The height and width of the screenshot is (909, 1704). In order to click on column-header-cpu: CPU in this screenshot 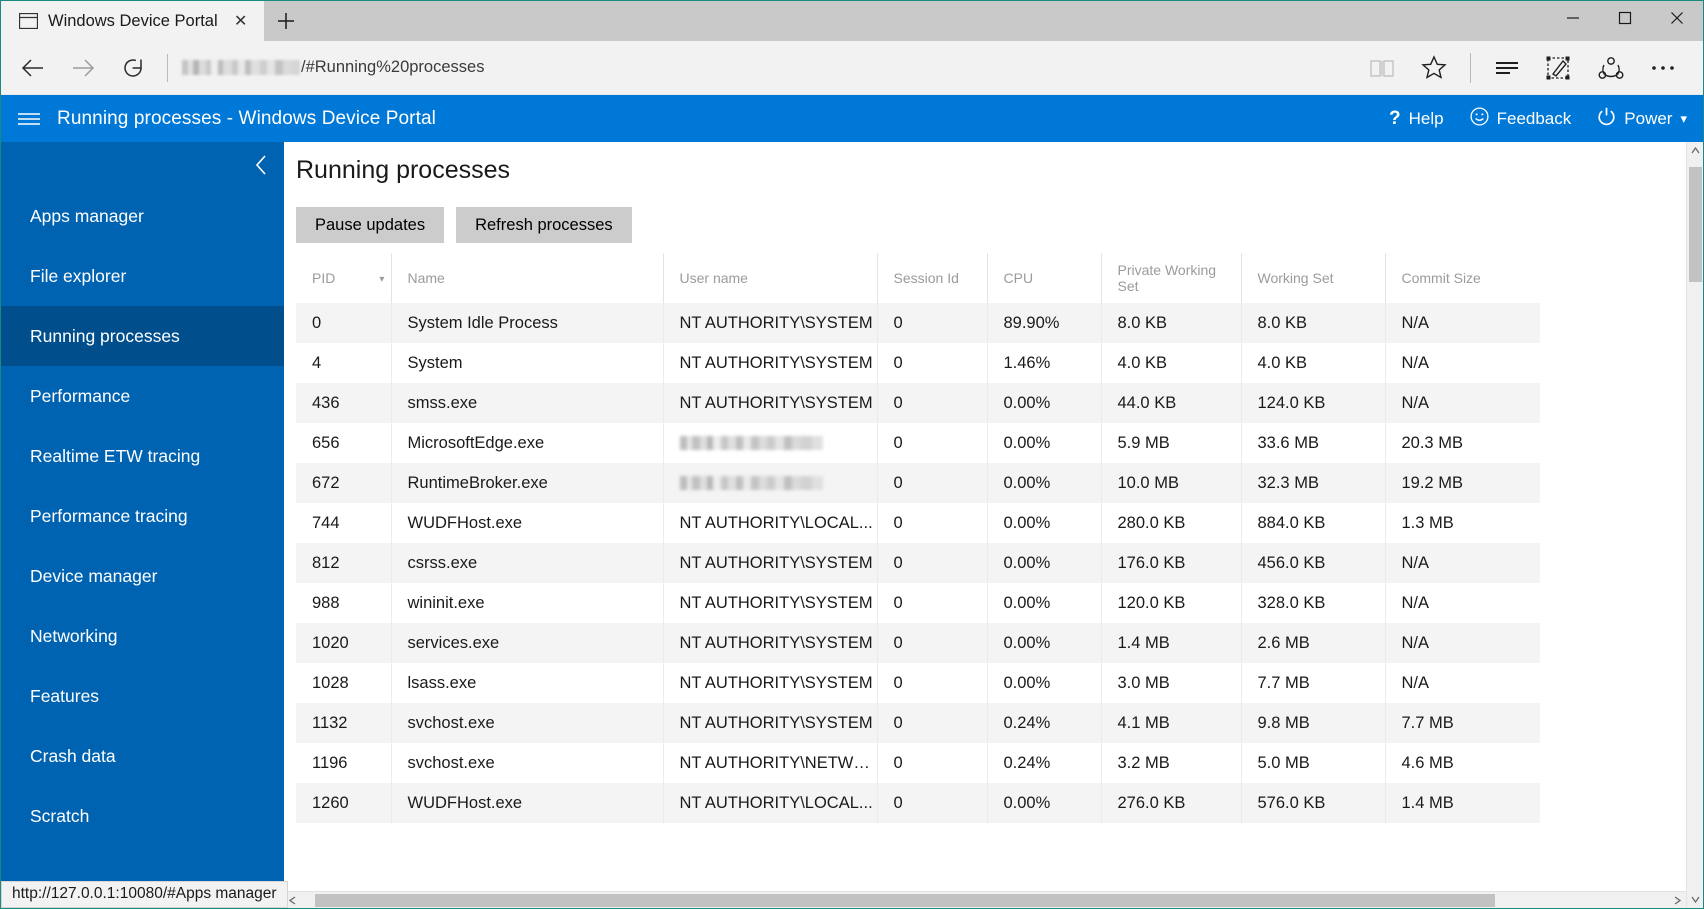, I will do `click(1043, 278)`.